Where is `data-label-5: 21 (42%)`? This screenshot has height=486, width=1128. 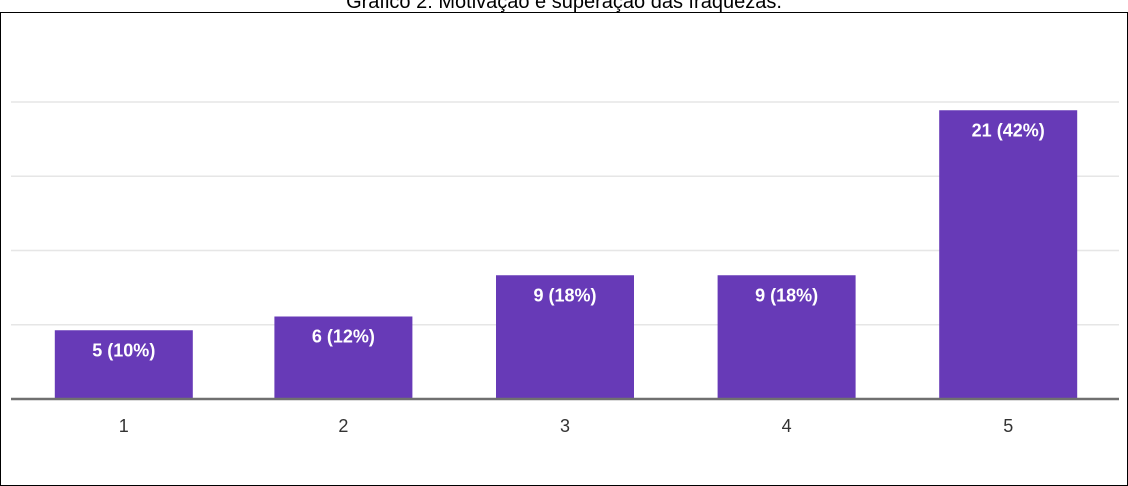 data-label-5: 21 (42%) is located at coordinates (1008, 130).